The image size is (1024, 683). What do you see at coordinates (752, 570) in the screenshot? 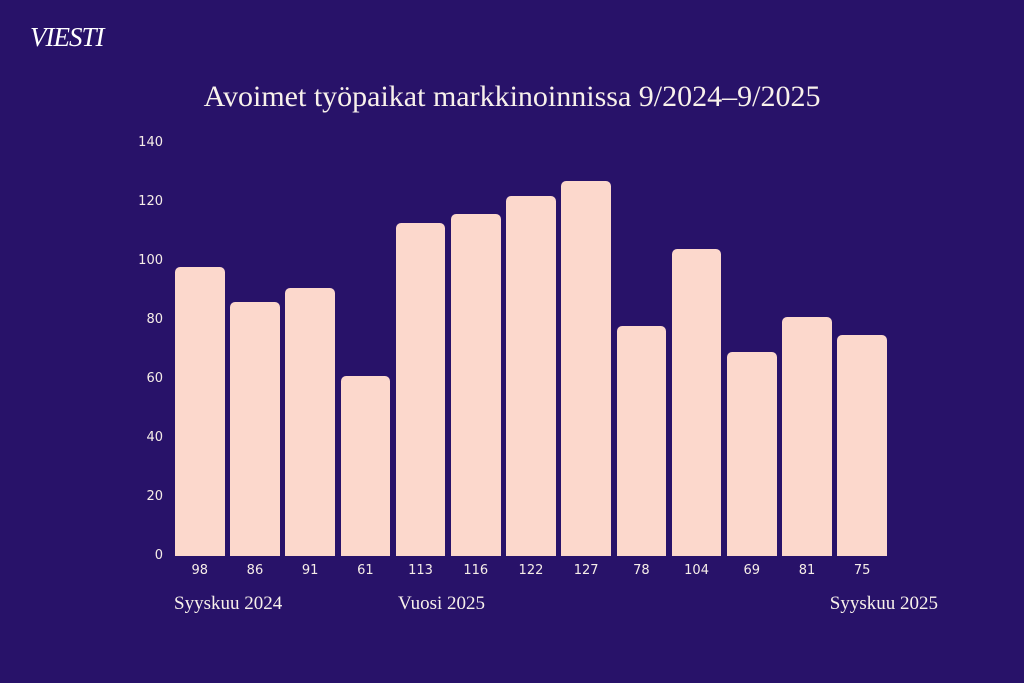
I see `bar-value-label: 69` at bounding box center [752, 570].